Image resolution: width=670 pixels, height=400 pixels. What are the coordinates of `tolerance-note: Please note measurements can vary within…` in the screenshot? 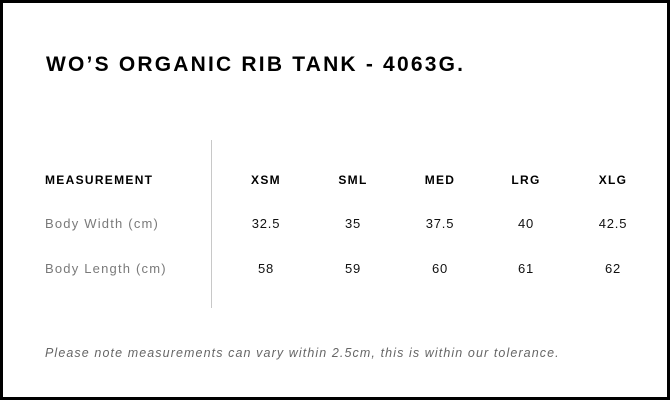 It's located at (302, 353).